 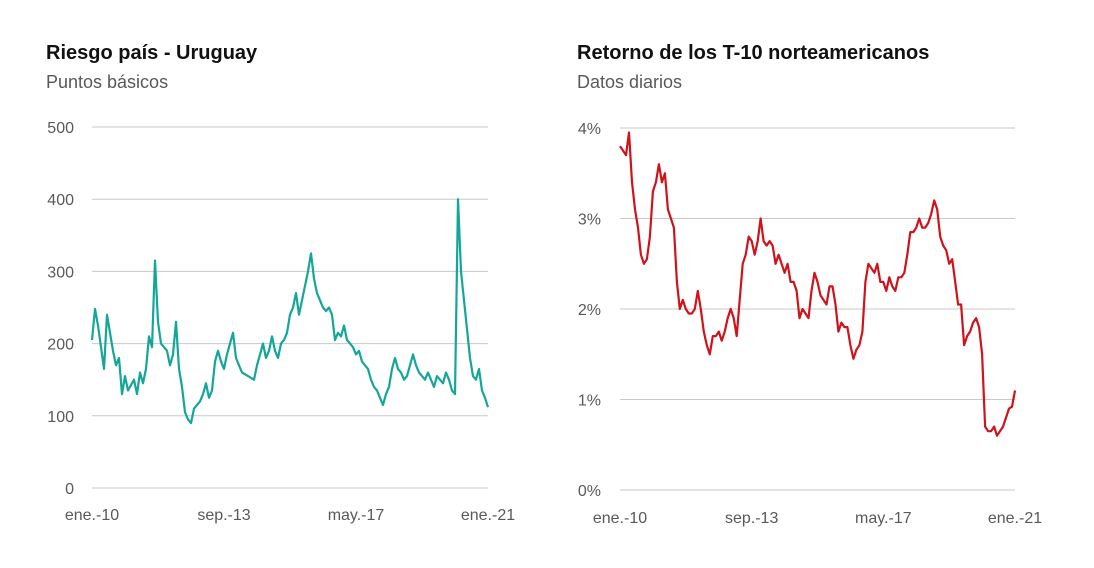 What do you see at coordinates (60, 200) in the screenshot?
I see `y-tick-label: 400` at bounding box center [60, 200].